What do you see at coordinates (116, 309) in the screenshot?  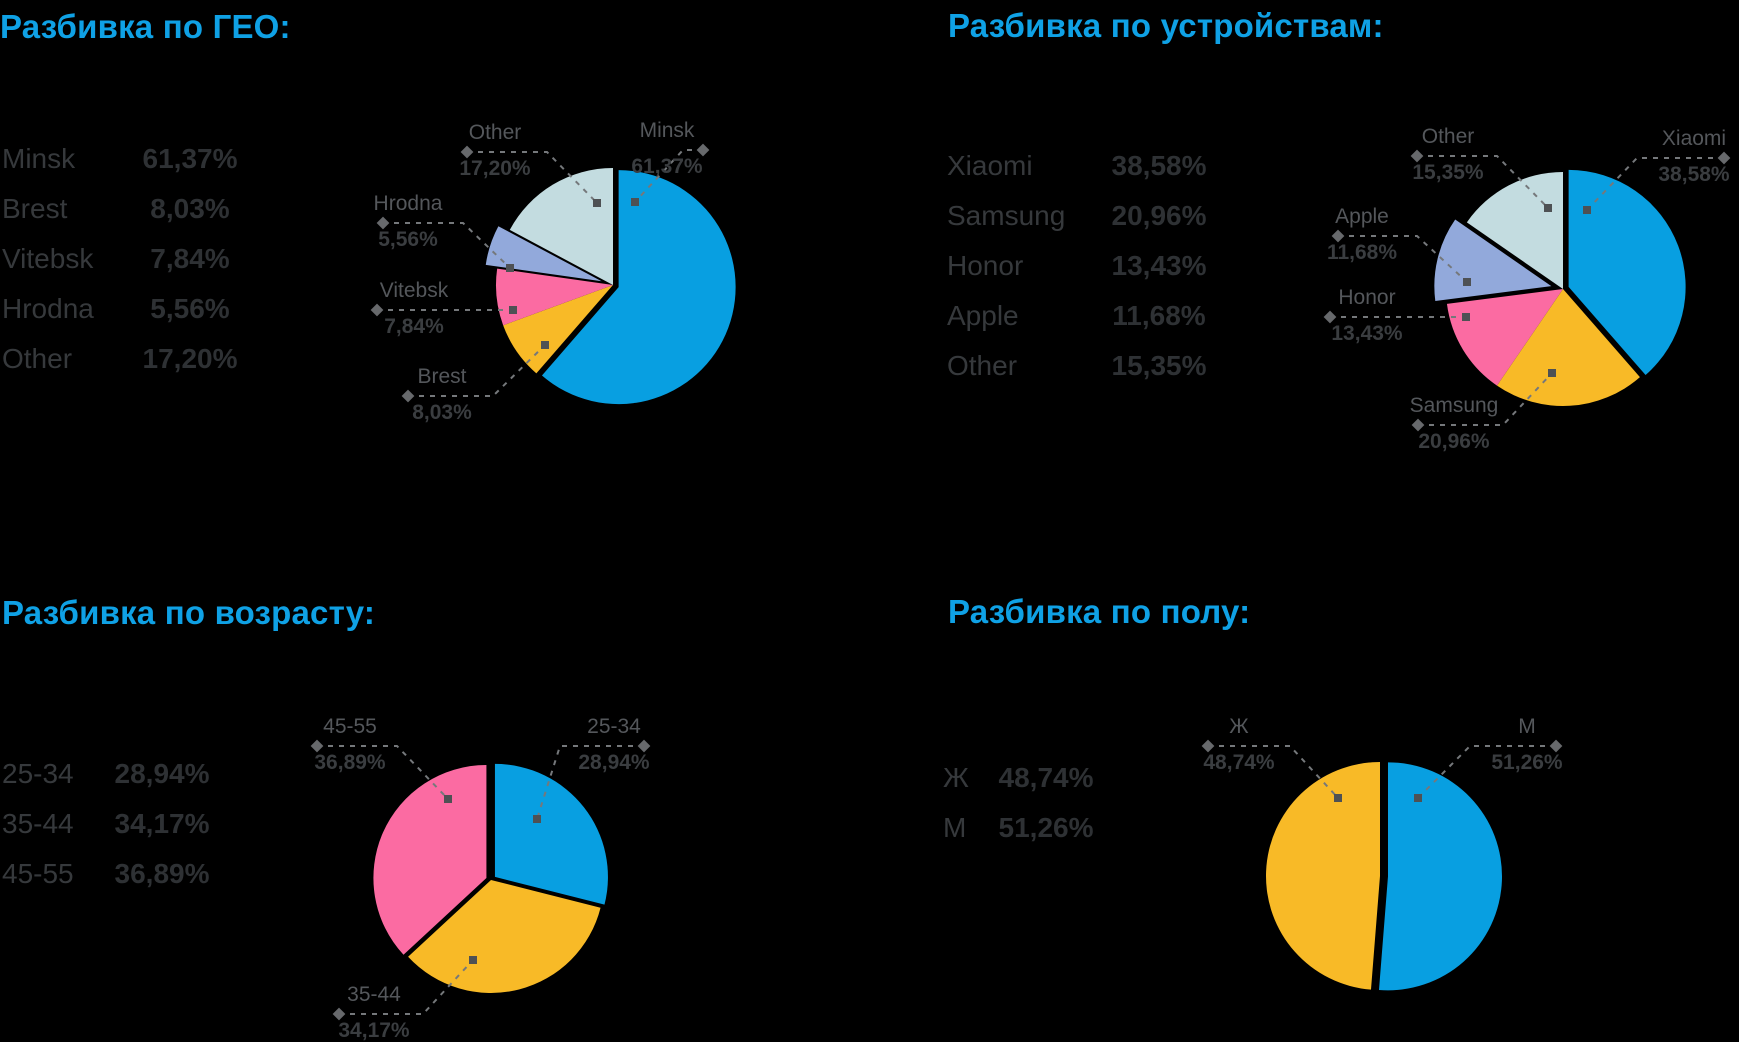 I see `legend-row-hrodna: Hrodna 5,56%` at bounding box center [116, 309].